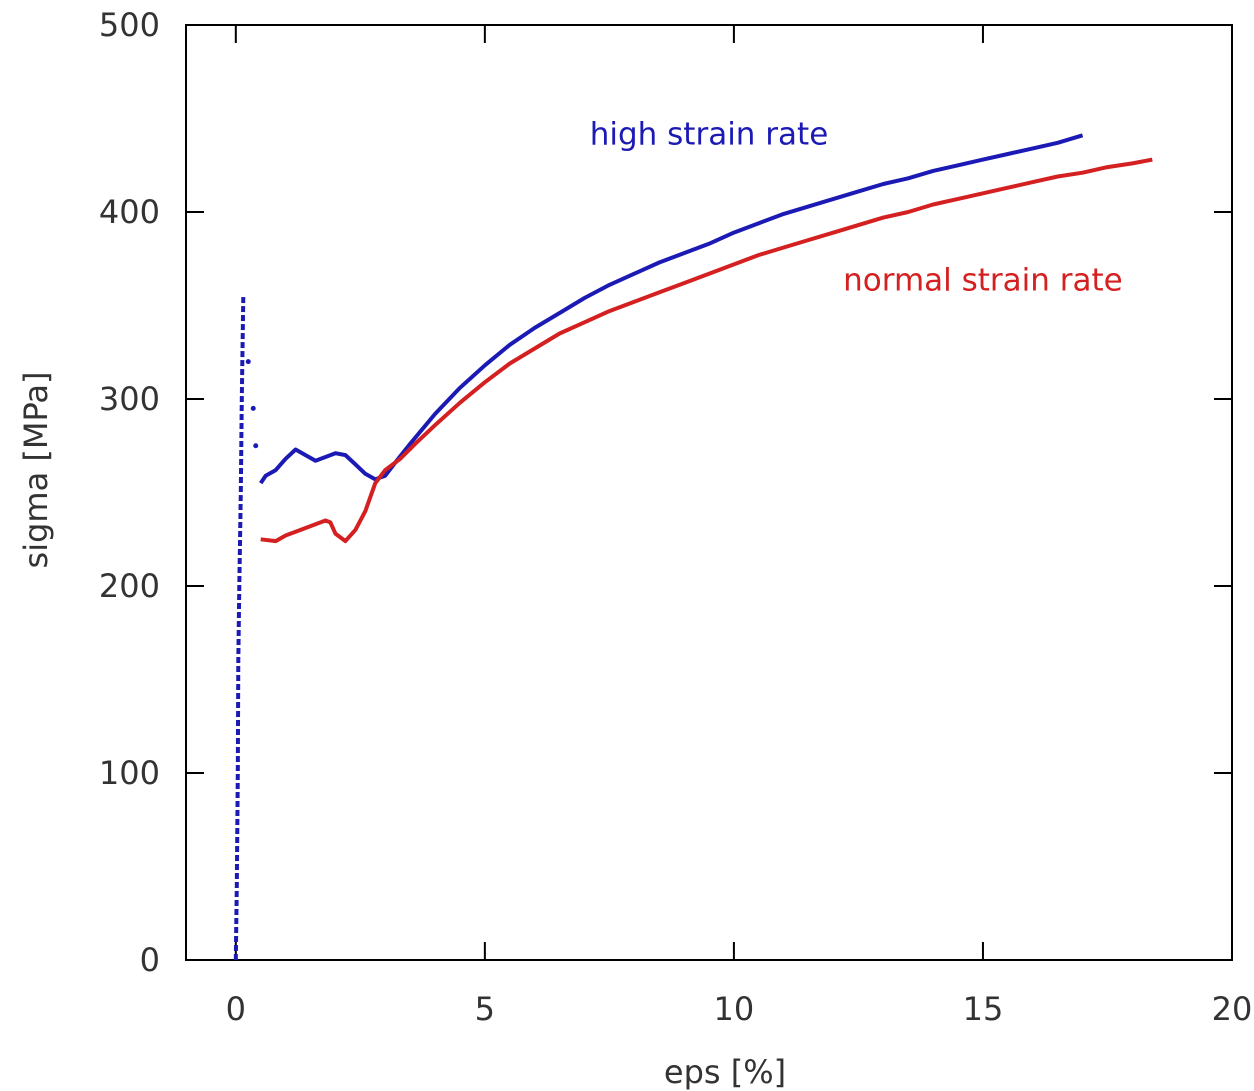 This screenshot has height=1091, width=1254. What do you see at coordinates (129, 212) in the screenshot?
I see `y-tick-label: 400` at bounding box center [129, 212].